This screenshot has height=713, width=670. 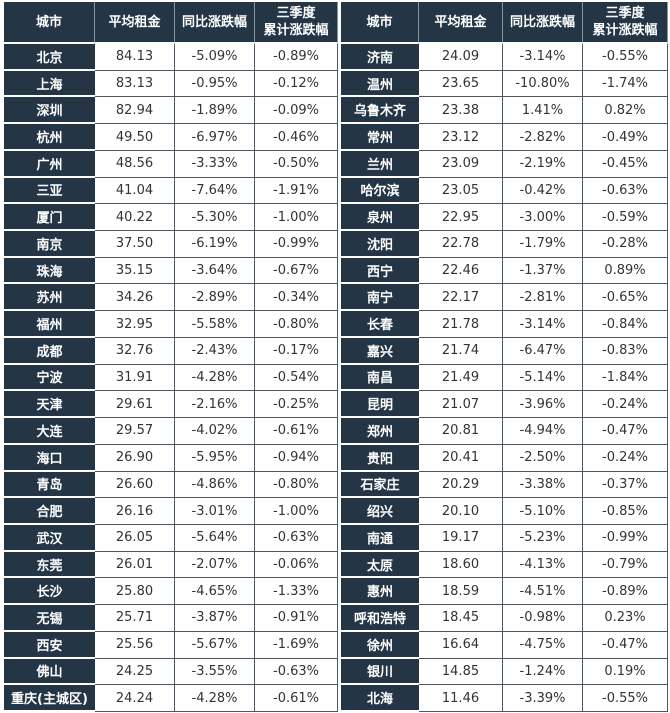 I want to click on q3-cumulative-change: 0.82%, so click(x=625, y=111).